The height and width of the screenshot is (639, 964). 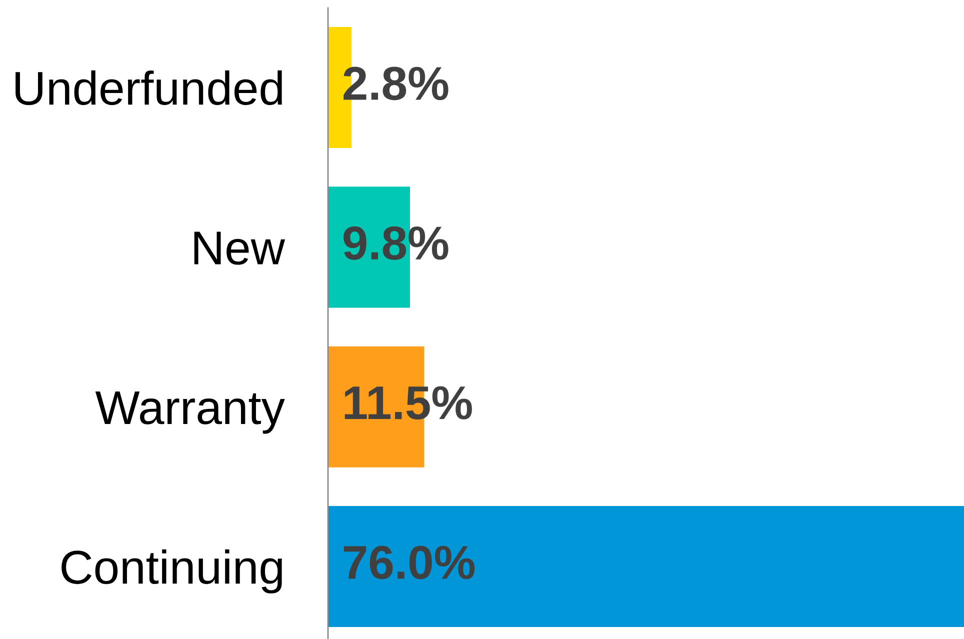 I want to click on data-label: 76.0%, so click(x=409, y=563).